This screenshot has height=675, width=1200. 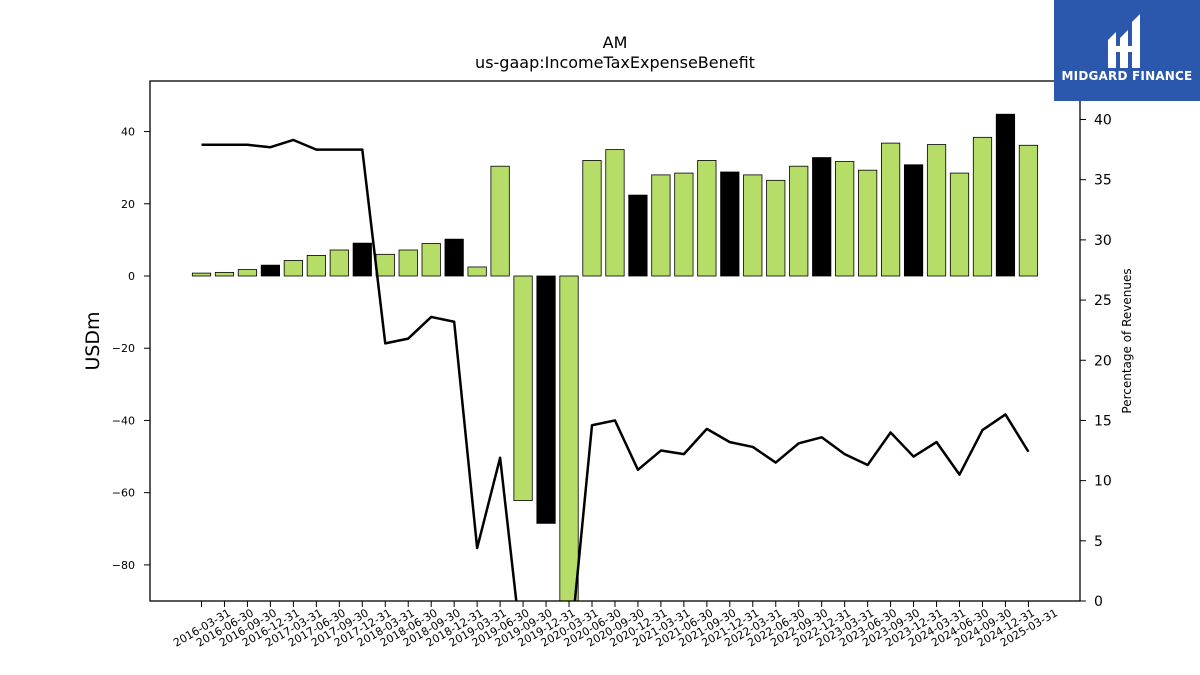 What do you see at coordinates (123, 565) in the screenshot?
I see `y-tick-label: −80` at bounding box center [123, 565].